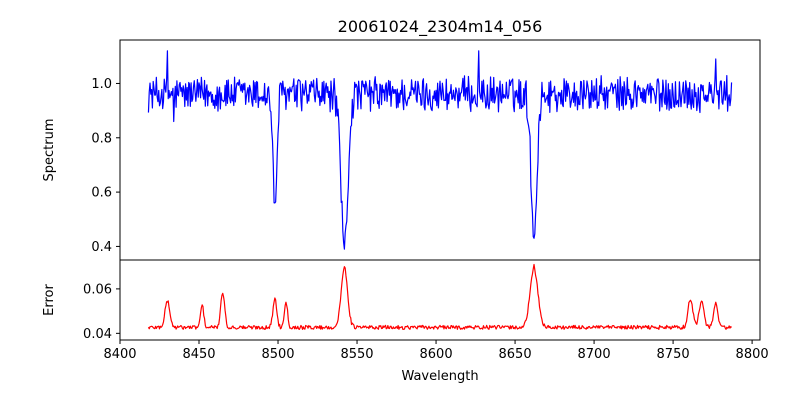  I want to click on spectrum-y-tick-label: 0.6, so click(101, 193).